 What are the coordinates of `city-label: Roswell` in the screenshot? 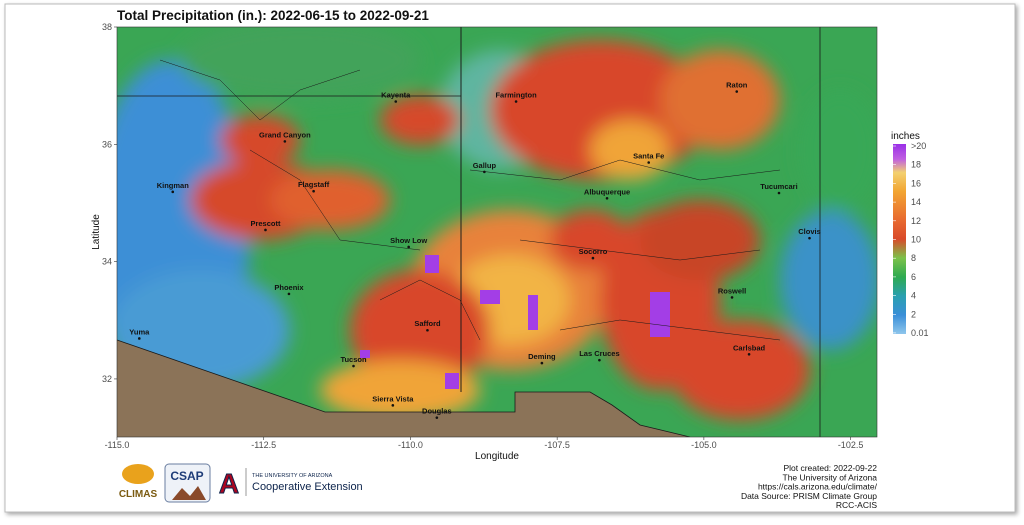 It's located at (732, 290).